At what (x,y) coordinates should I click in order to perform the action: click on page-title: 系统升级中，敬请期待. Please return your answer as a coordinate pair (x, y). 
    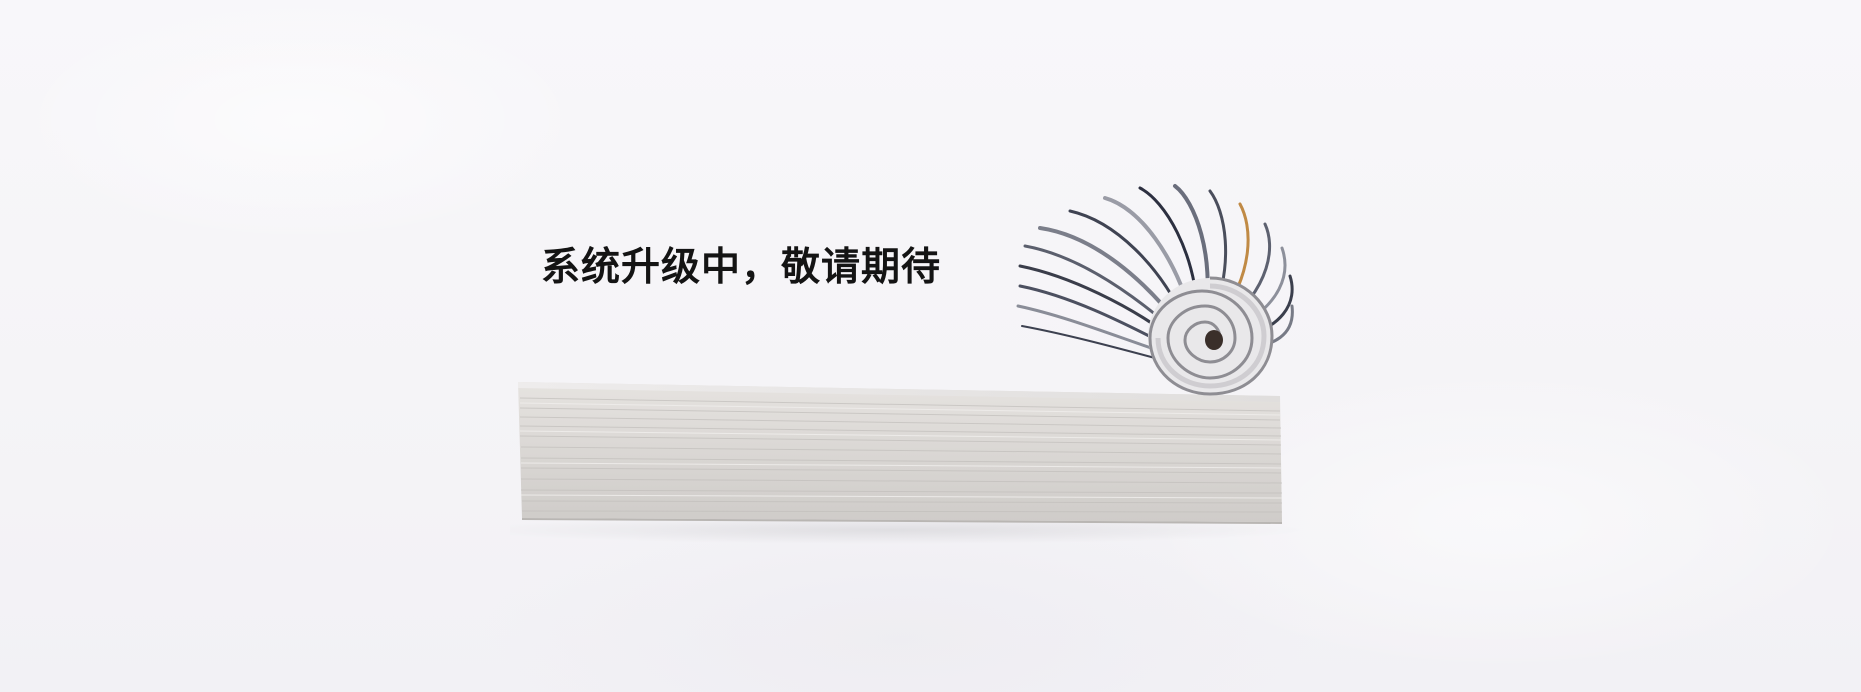
    Looking at the image, I should click on (741, 267).